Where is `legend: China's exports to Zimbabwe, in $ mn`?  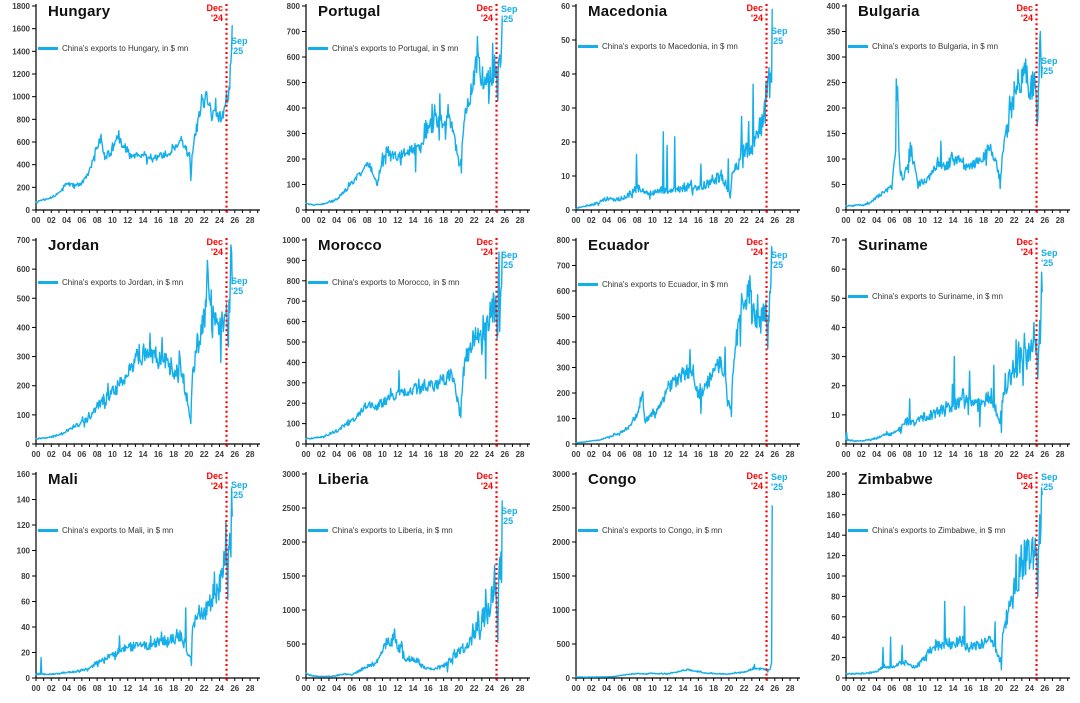 legend: China's exports to Zimbabwe, in $ mn is located at coordinates (927, 530).